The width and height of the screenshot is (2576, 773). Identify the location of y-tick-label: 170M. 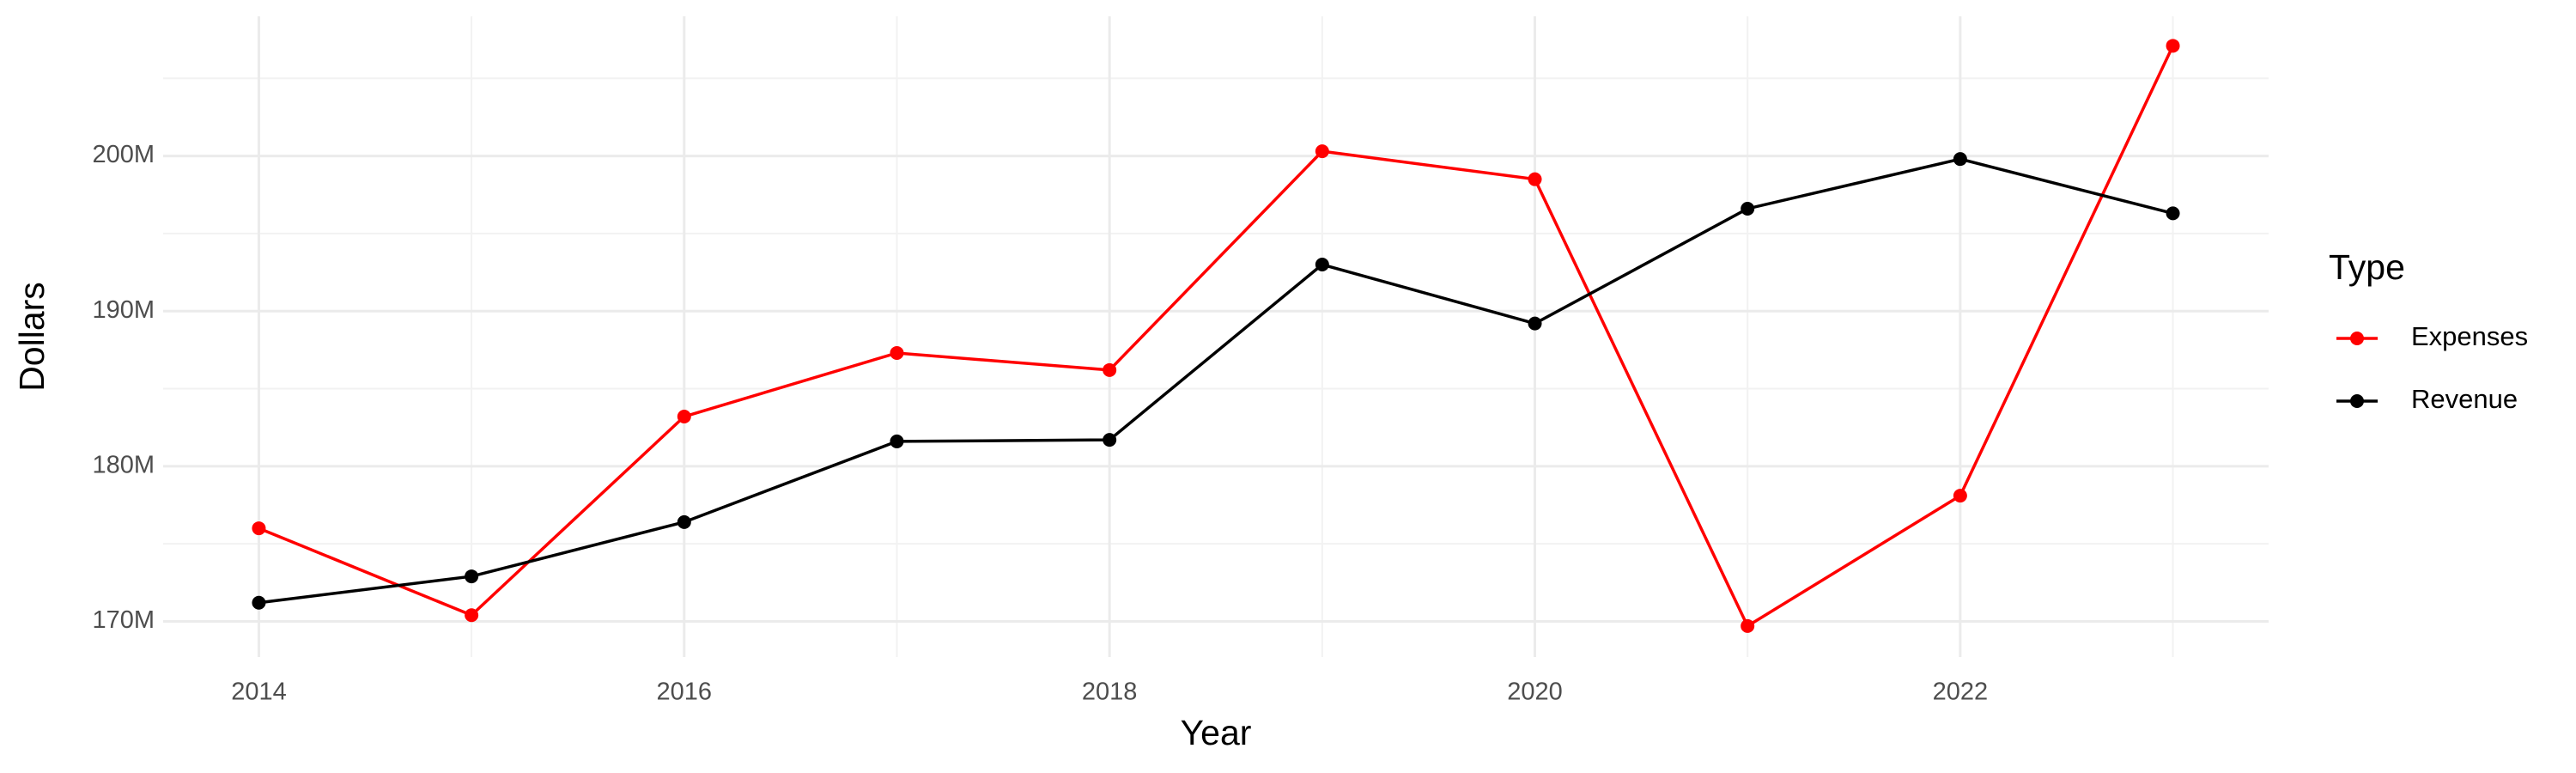
(123, 620).